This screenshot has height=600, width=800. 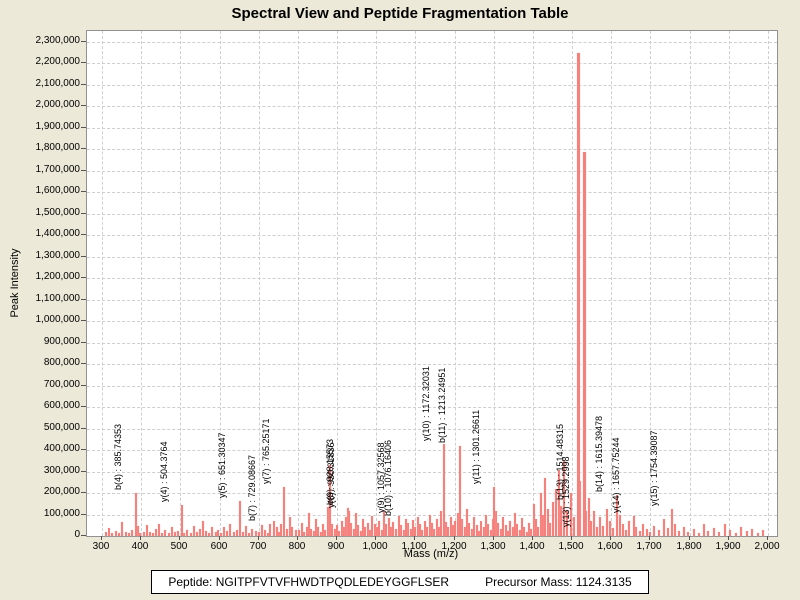 What do you see at coordinates (689, 546) in the screenshot?
I see `x-tick-label: 1,800` at bounding box center [689, 546].